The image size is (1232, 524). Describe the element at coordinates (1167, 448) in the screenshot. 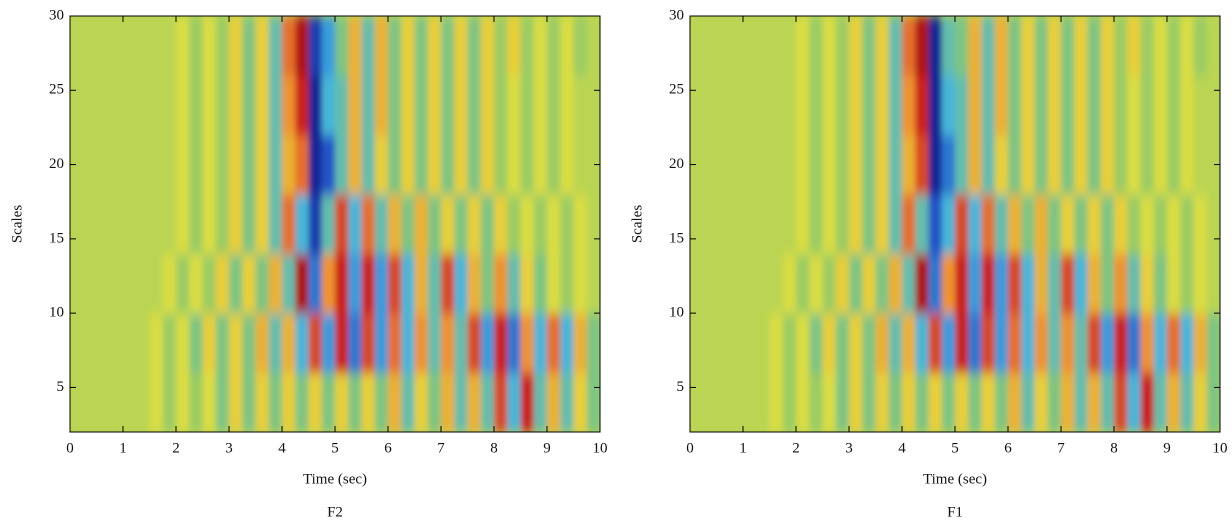

I see `x-tick-label: 9` at that location.